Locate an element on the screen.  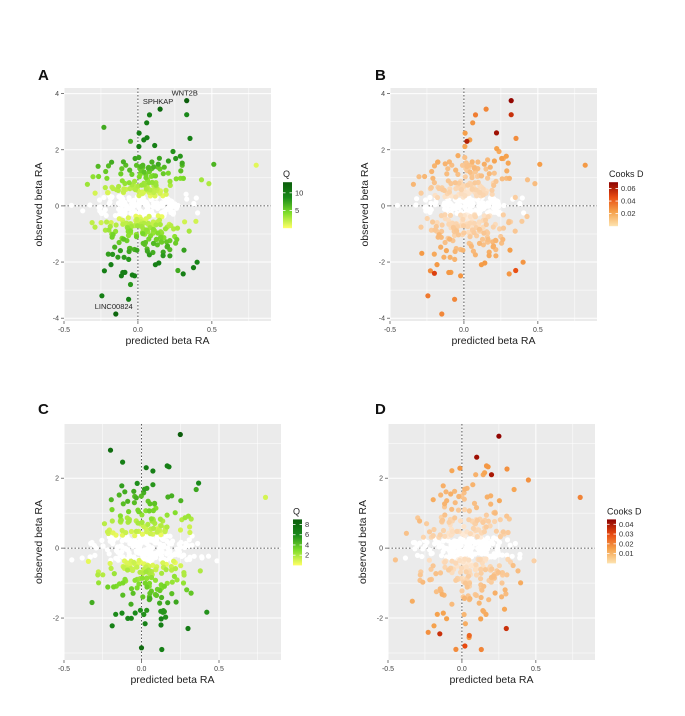
legend-tick-label: 0.04 is located at coordinates (626, 524).